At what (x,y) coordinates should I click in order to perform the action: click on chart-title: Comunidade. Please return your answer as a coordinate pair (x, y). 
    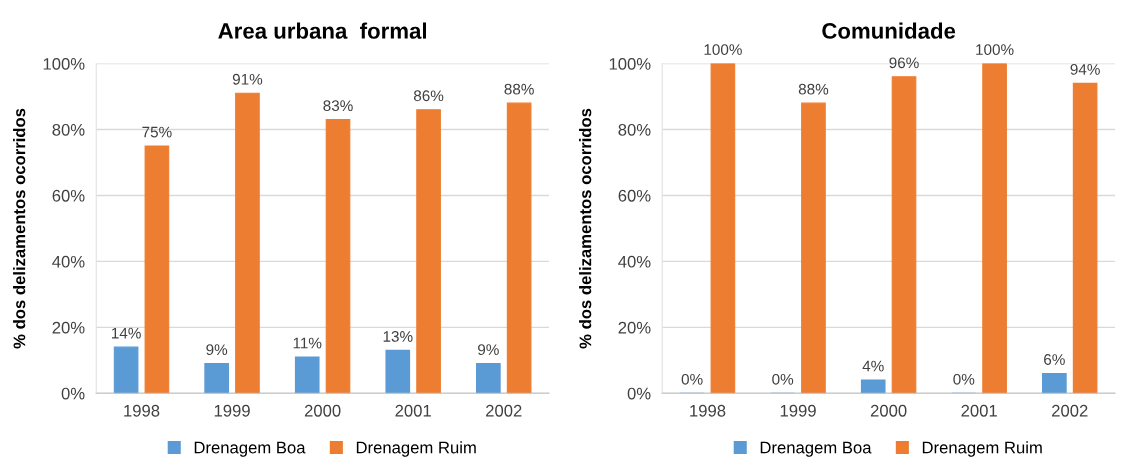
    Looking at the image, I should click on (889, 30).